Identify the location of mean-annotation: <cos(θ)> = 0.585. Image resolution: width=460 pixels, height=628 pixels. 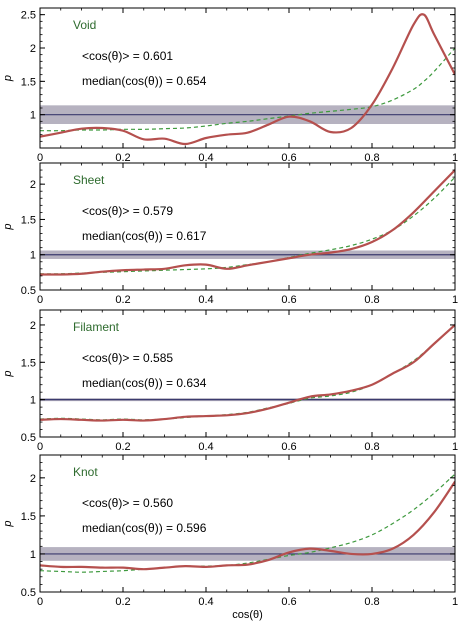
(127, 358).